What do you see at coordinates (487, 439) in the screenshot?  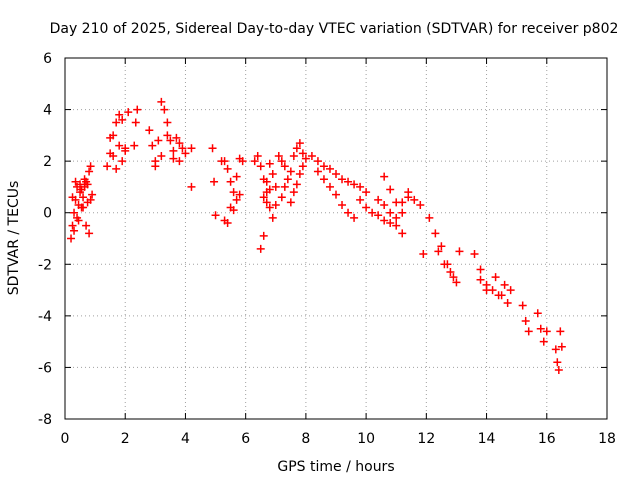 I see `x-tick-label: 14` at bounding box center [487, 439].